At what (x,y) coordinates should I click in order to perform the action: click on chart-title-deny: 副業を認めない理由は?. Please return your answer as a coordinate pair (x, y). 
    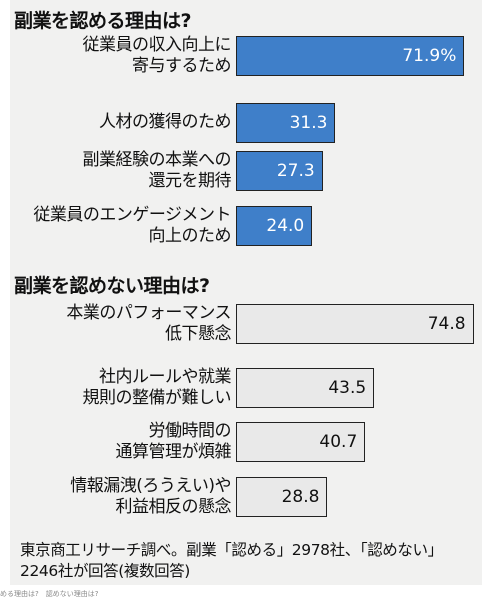
    Looking at the image, I should click on (112, 286).